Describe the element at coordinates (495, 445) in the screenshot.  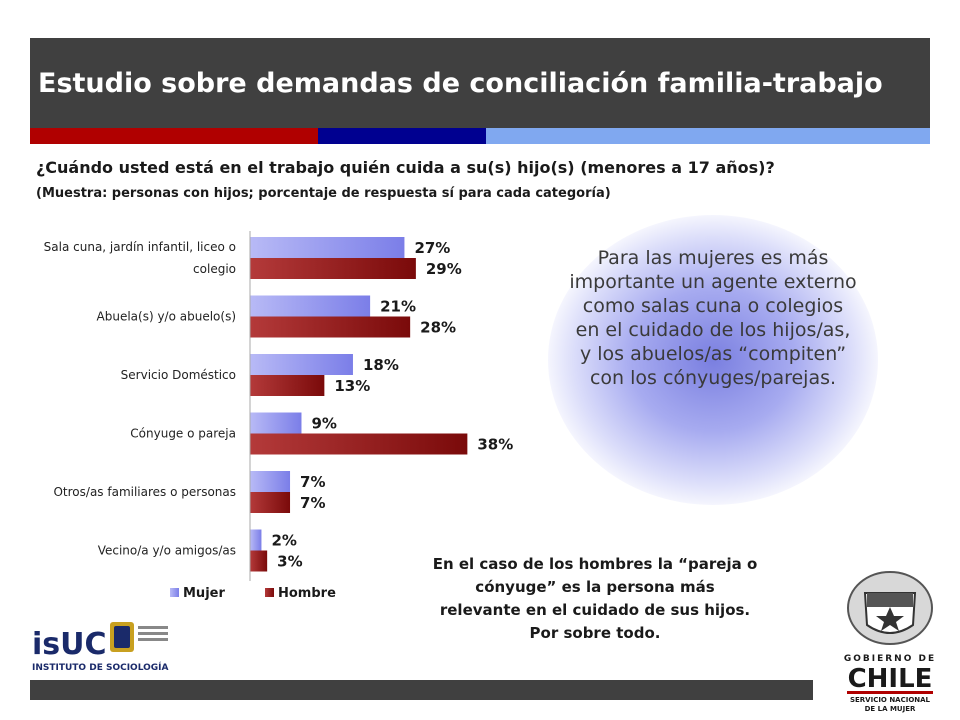
I see `data-label: 38%` at that location.